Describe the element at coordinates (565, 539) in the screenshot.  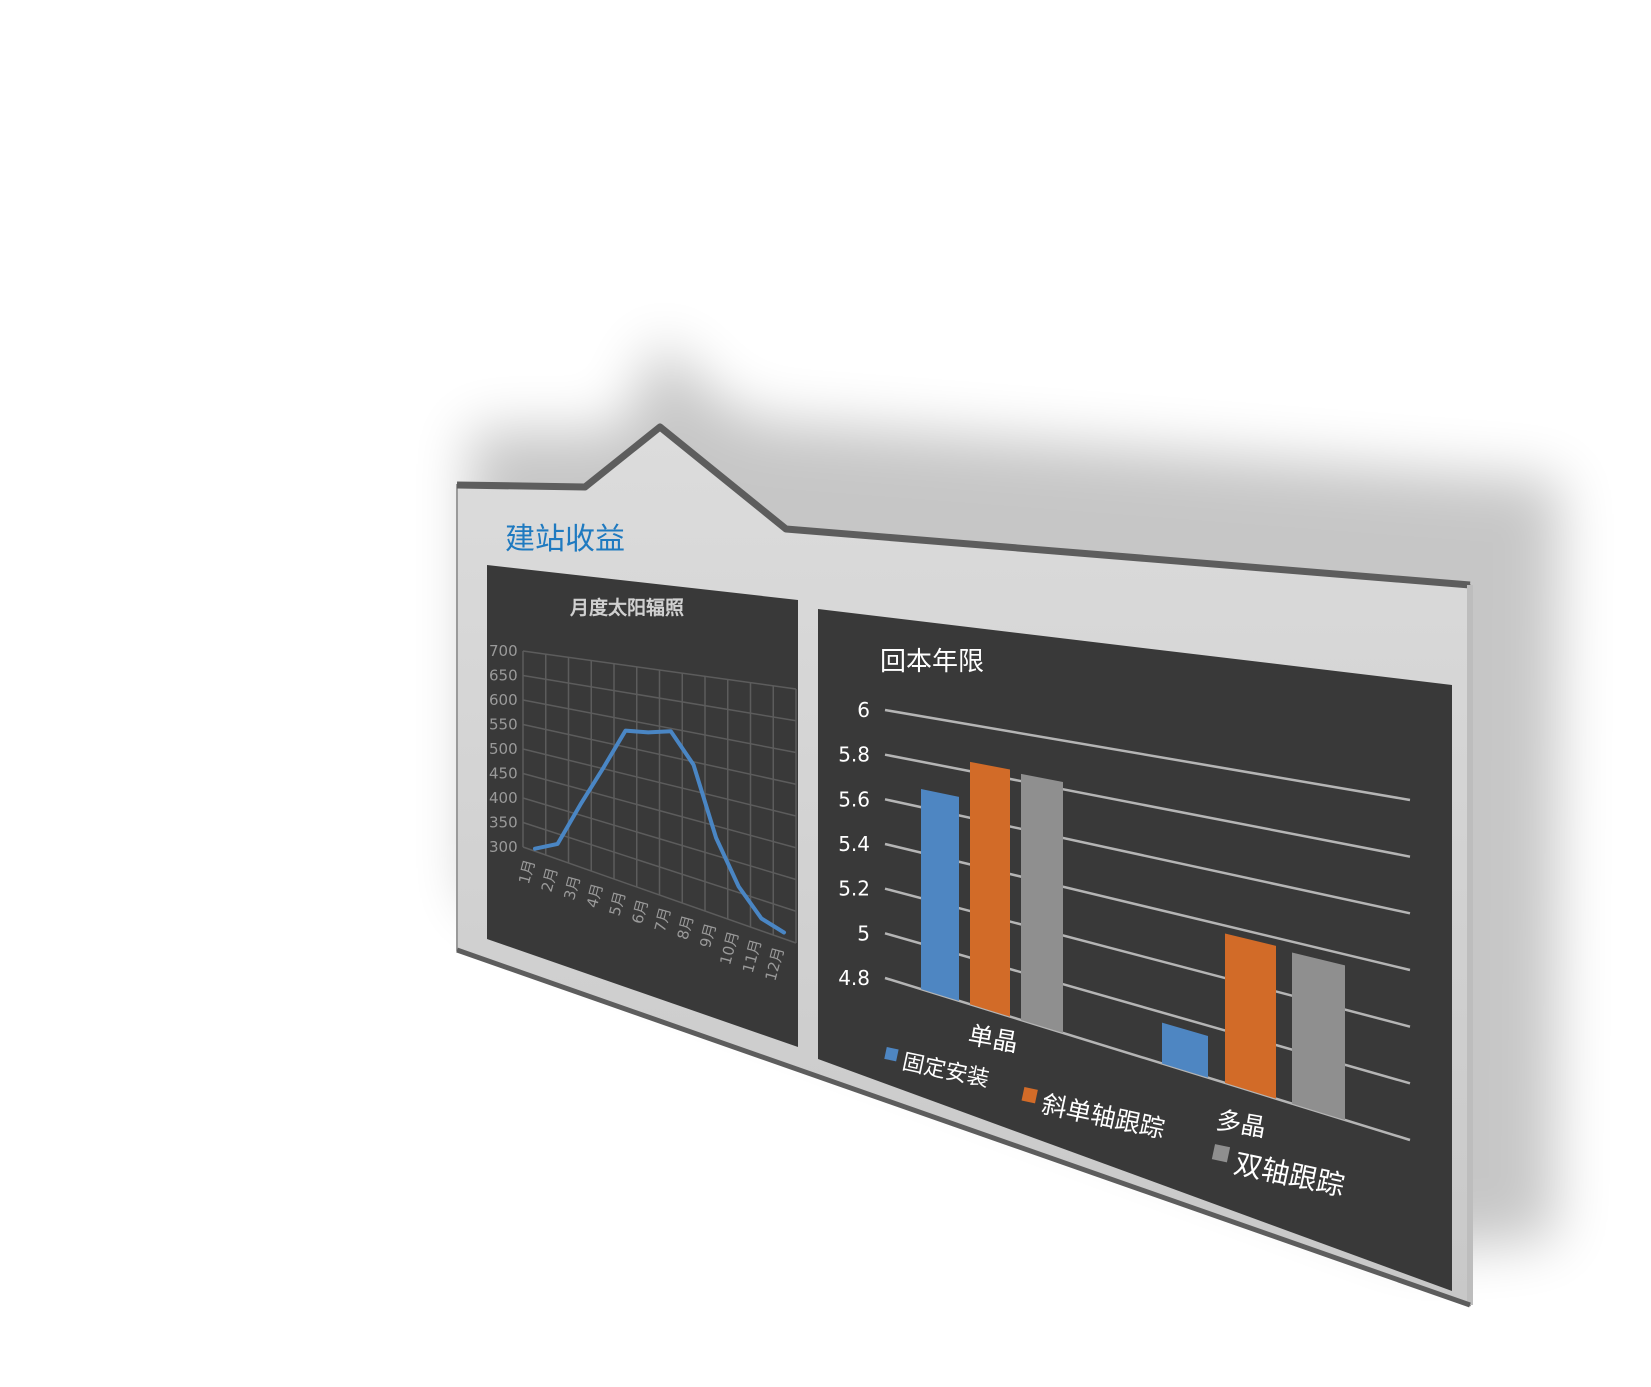
I see `board-title: 建站收益` at that location.